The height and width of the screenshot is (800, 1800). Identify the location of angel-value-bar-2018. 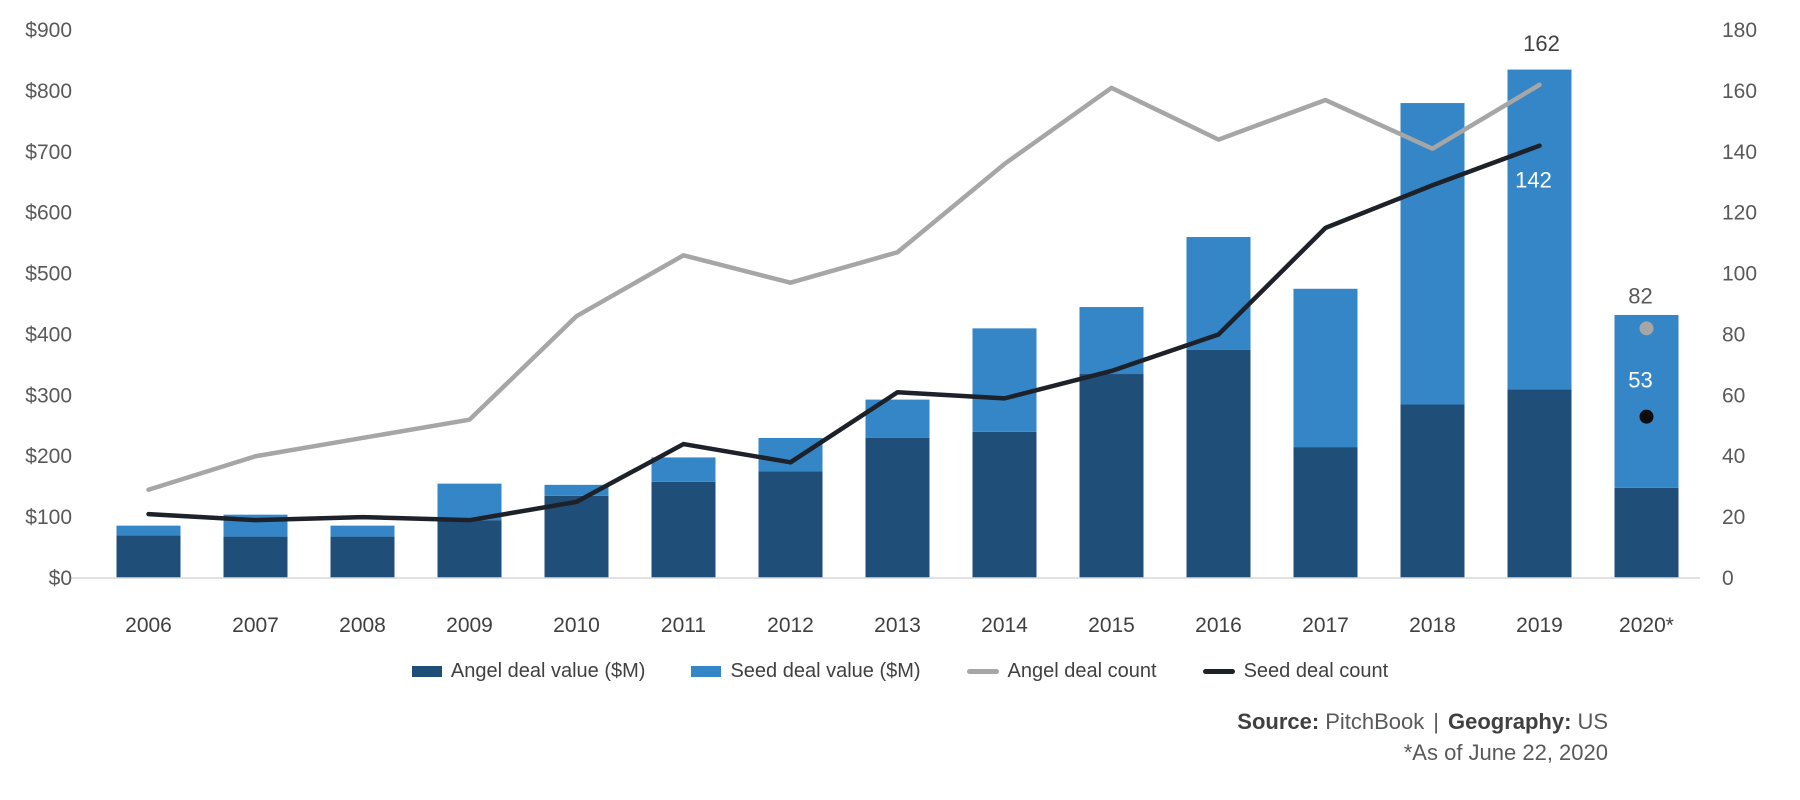
(1432, 491).